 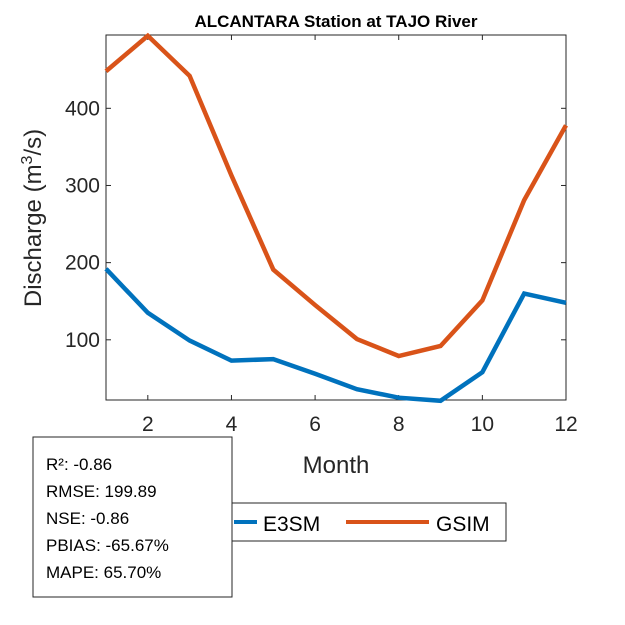 I want to click on legend-label-e3sm: E3SM, so click(x=291, y=524).